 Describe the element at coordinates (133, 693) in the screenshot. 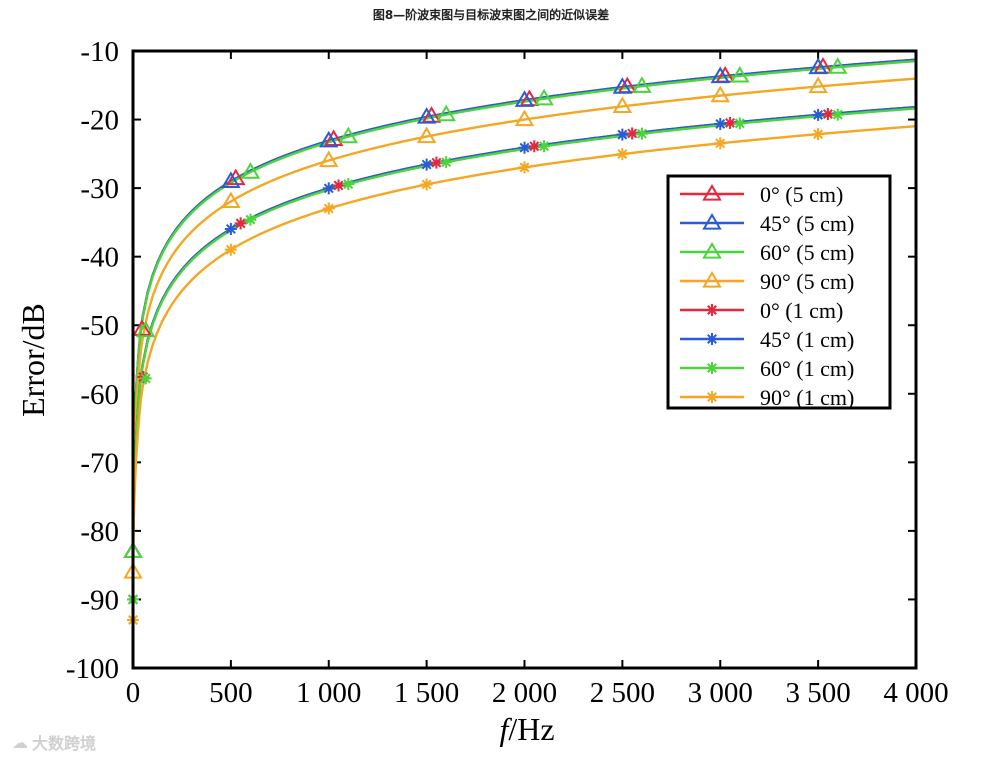

I see `x-tick-label: 0` at that location.